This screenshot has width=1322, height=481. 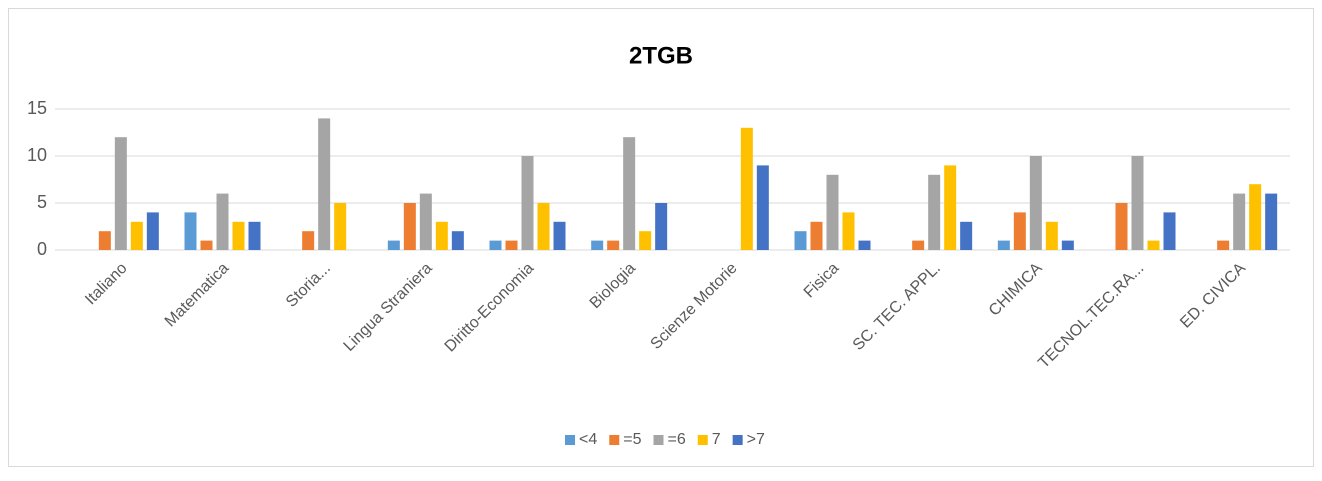 I want to click on legend-label: =6, so click(x=677, y=439).